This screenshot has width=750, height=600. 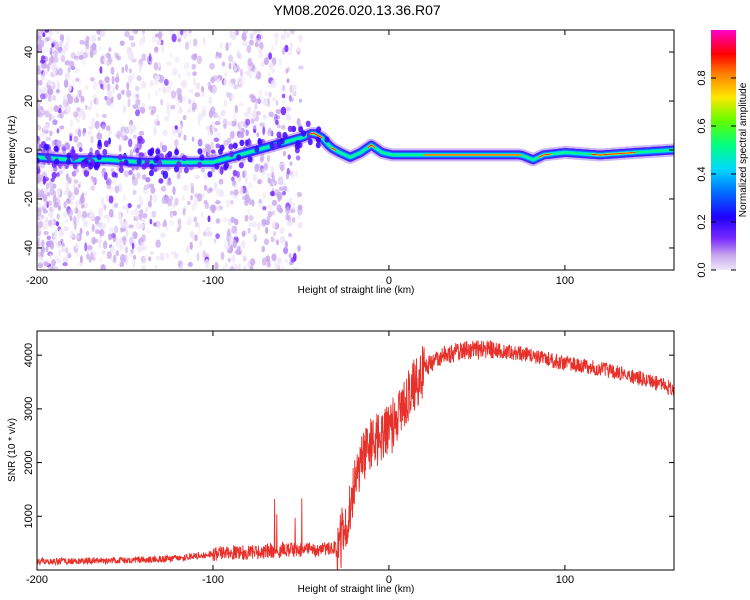 I want to click on snr-xlabel: Height of straight line (km), so click(x=356, y=589).